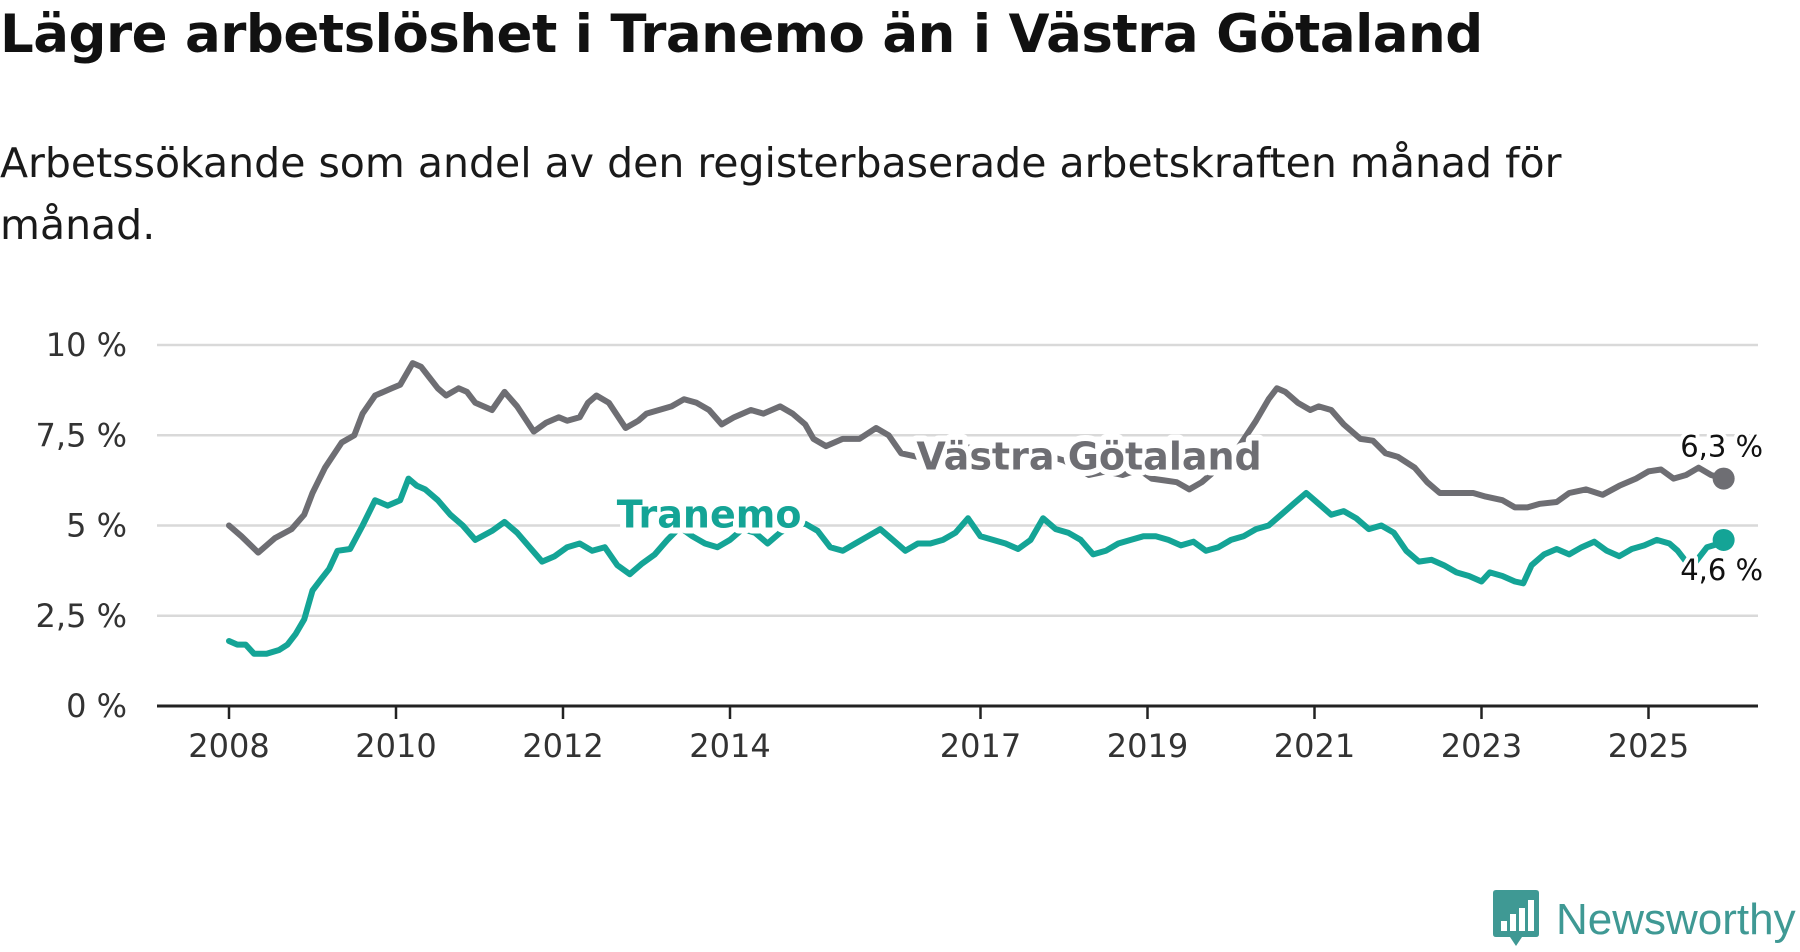 The image size is (1800, 952). What do you see at coordinates (709, 514) in the screenshot?
I see `series-label-tranemo: Tranemo` at bounding box center [709, 514].